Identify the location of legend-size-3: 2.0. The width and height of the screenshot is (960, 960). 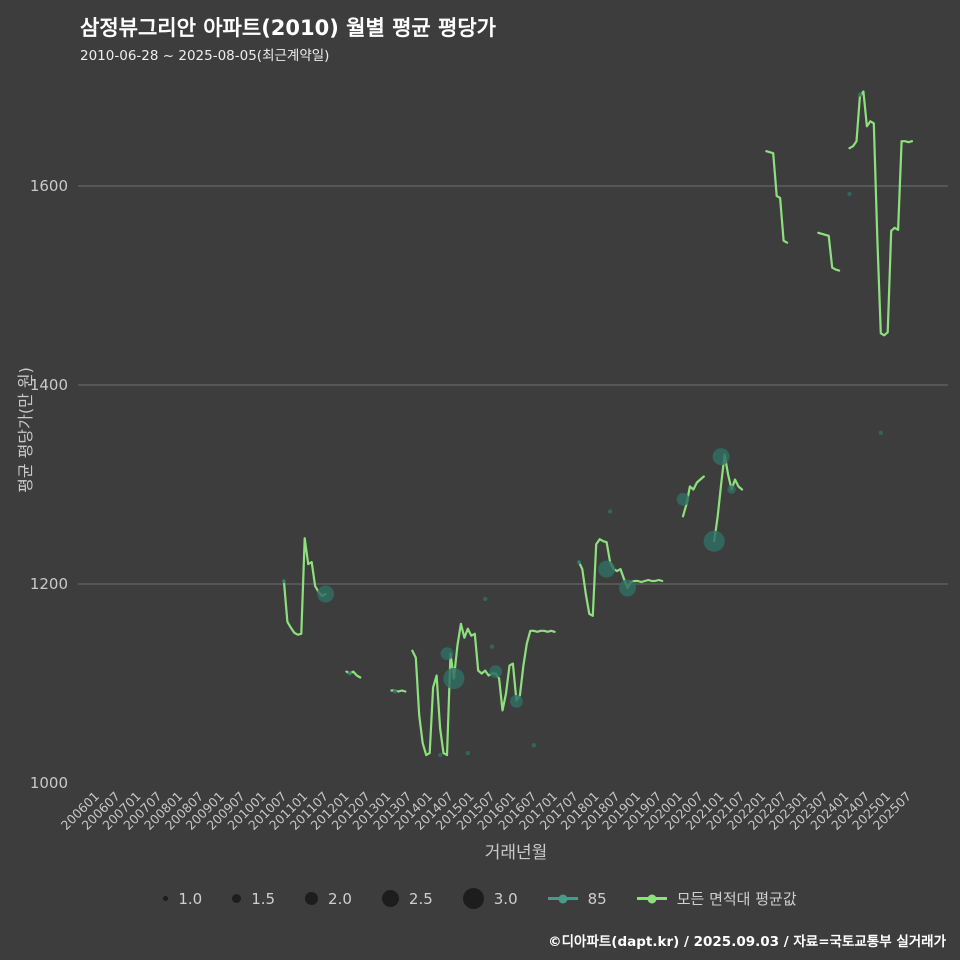
(328, 899).